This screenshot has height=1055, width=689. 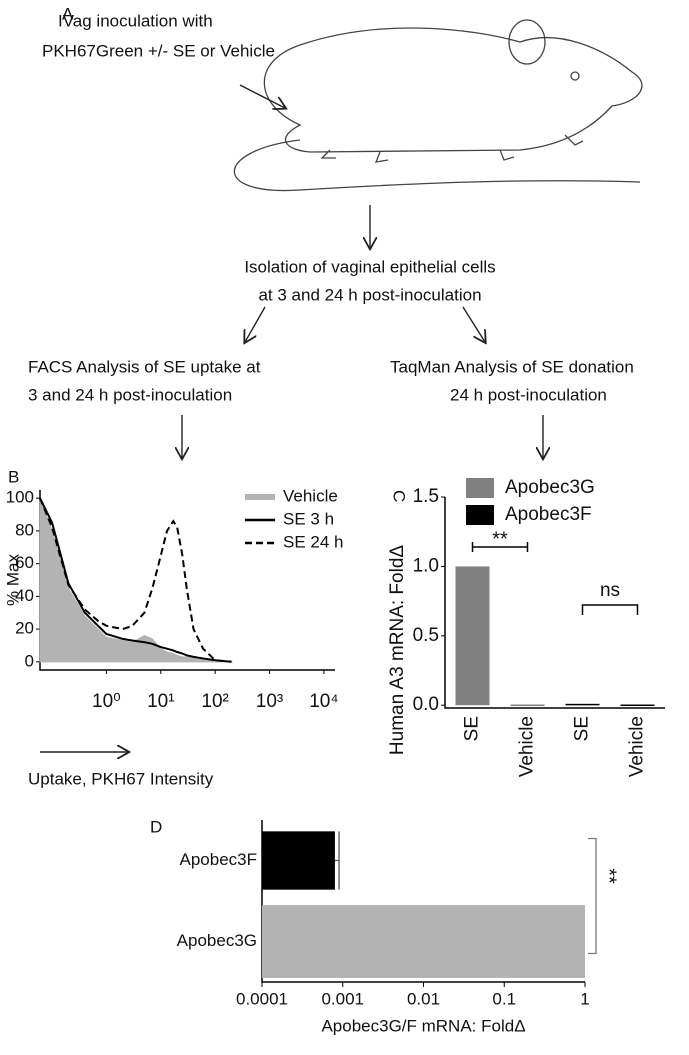 What do you see at coordinates (423, 998) in the screenshot?
I see `x-tick-label: 0.01` at bounding box center [423, 998].